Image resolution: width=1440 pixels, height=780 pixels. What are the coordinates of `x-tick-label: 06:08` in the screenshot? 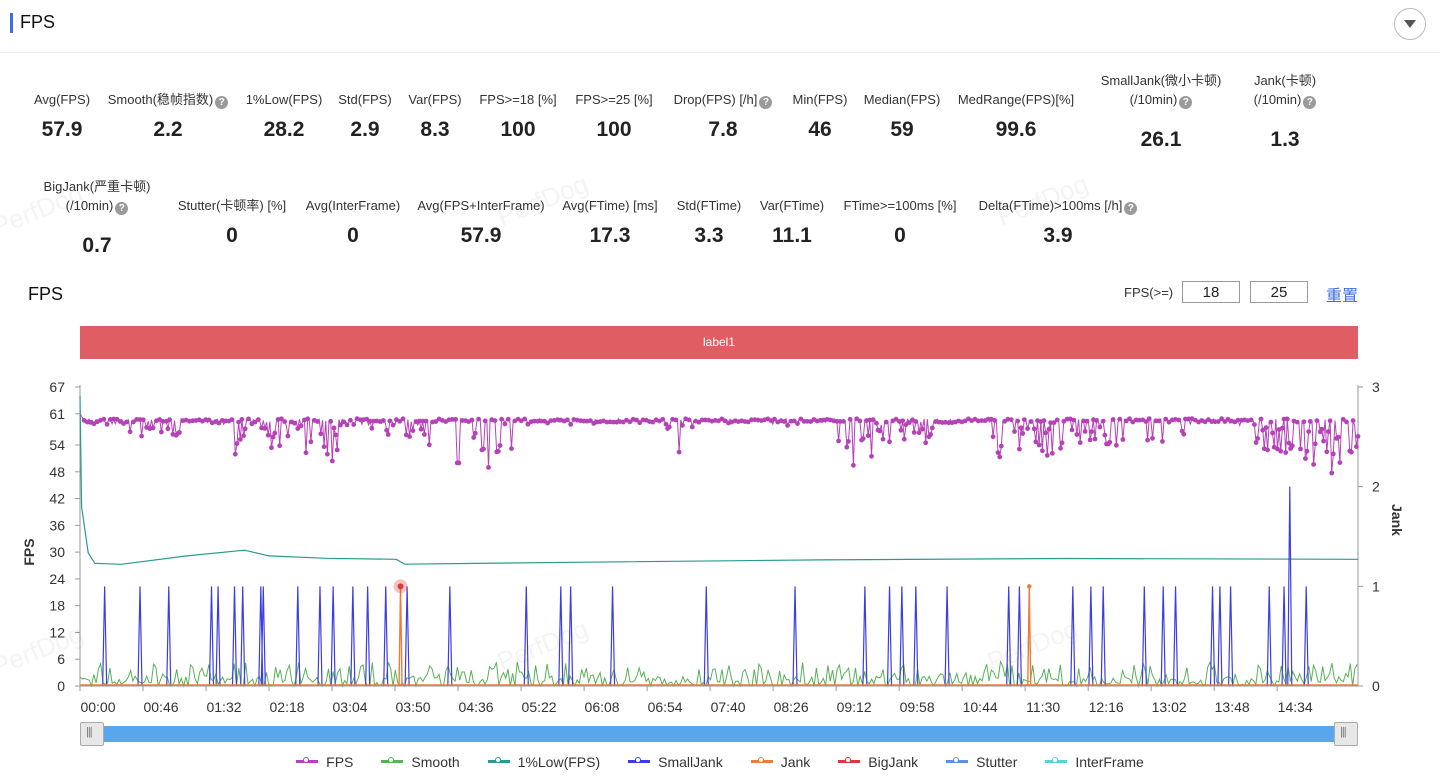 It's located at (602, 707).